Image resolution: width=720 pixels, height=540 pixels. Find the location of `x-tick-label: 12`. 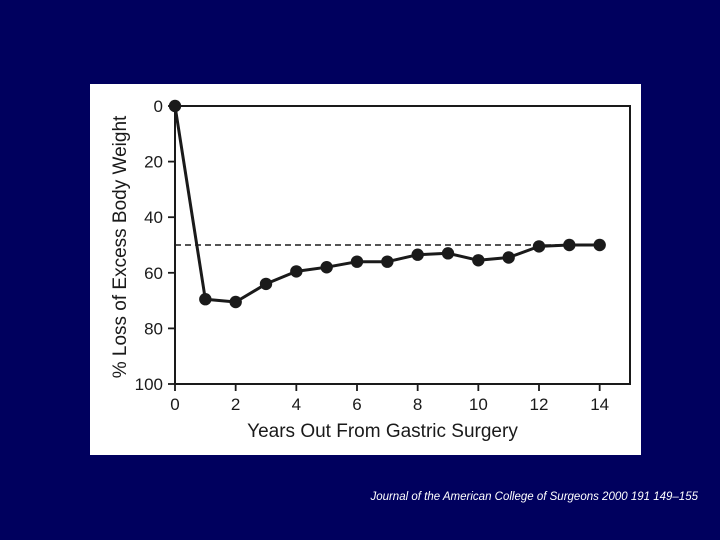

x-tick-label: 12 is located at coordinates (539, 404).